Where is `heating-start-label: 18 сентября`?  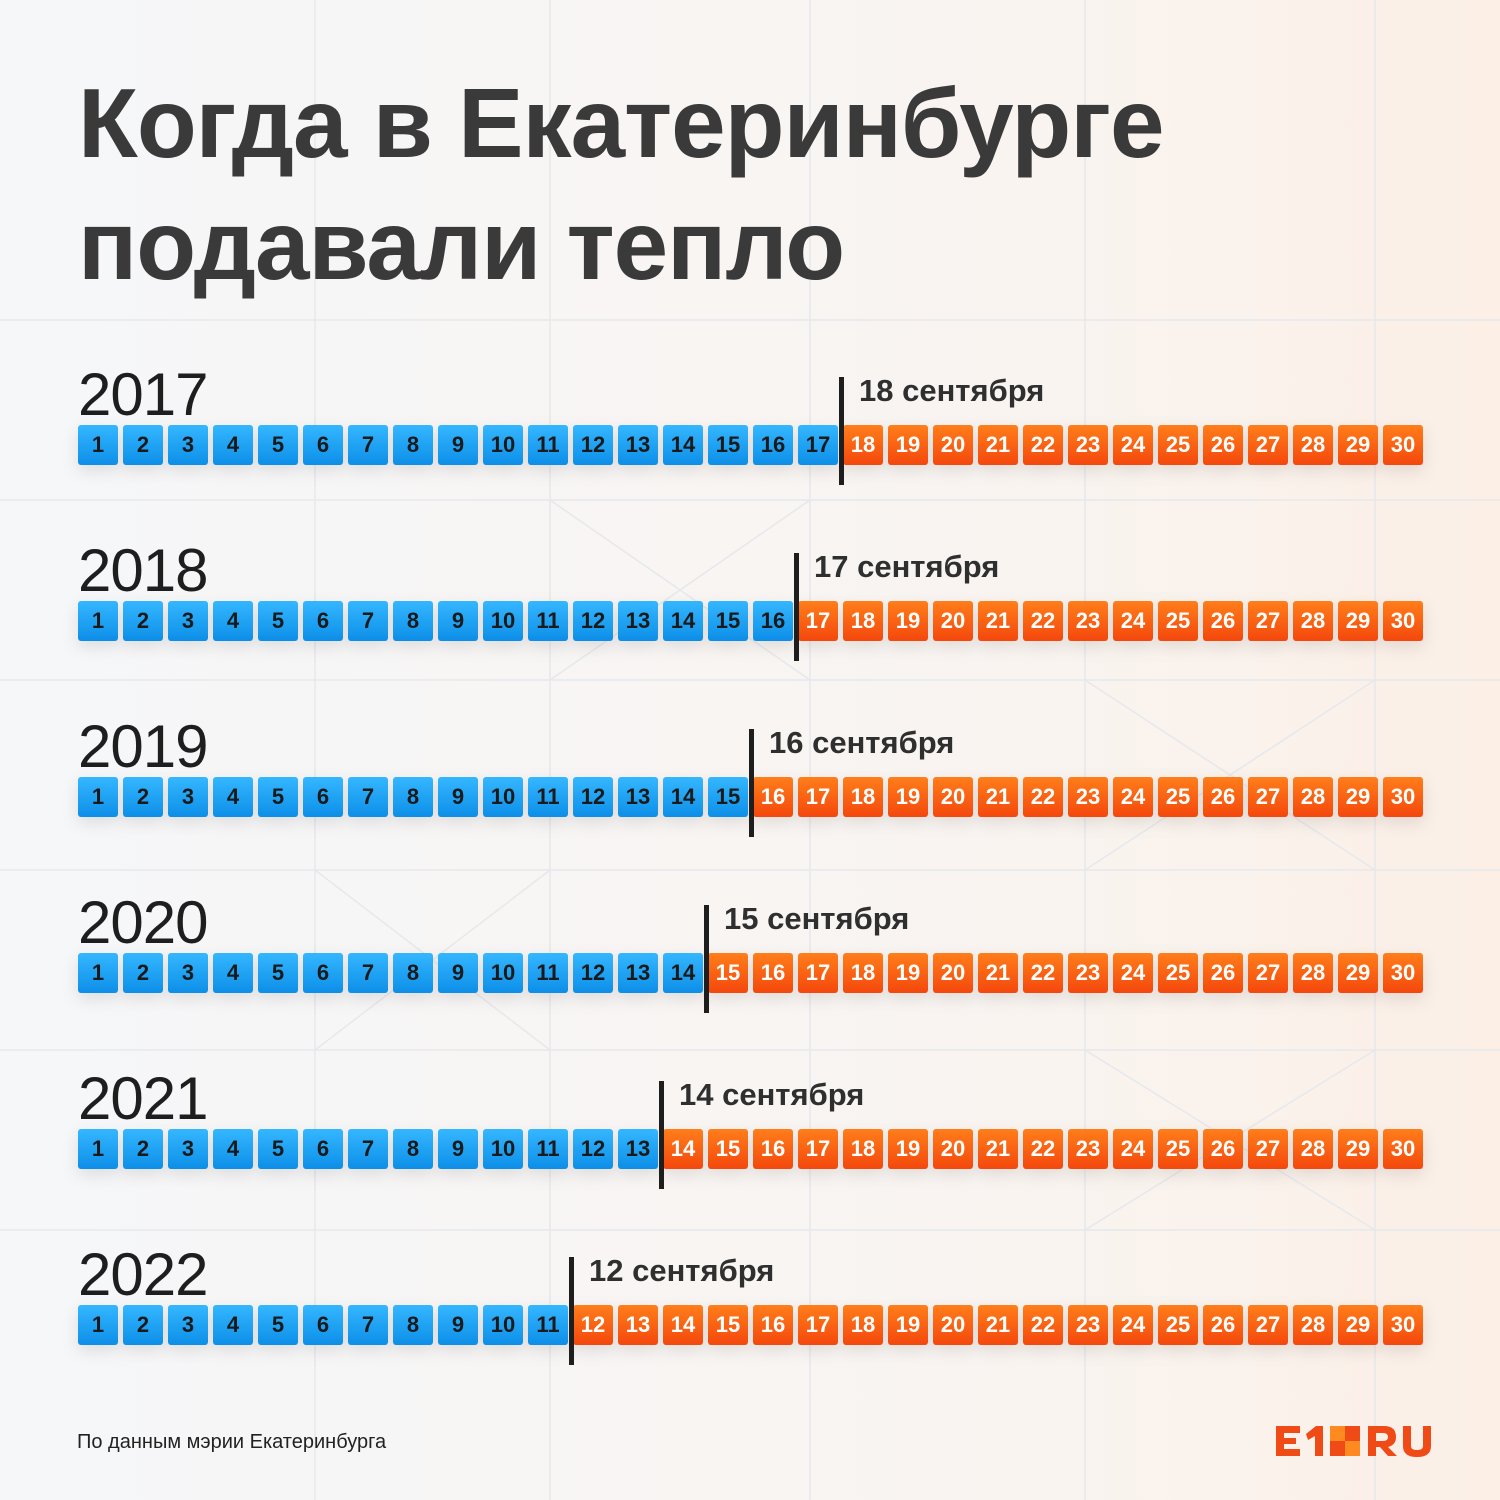
heating-start-label: 18 сентября is located at coordinates (952, 390).